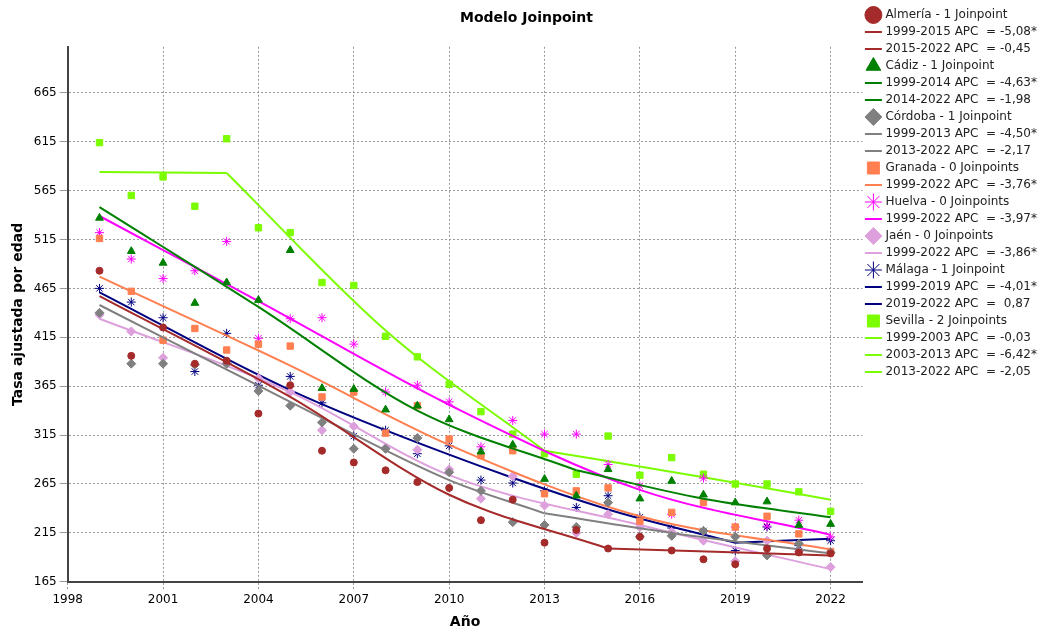  What do you see at coordinates (958, 150) in the screenshot?
I see `legend-label: 2013-2022 APC = -2,17` at bounding box center [958, 150].